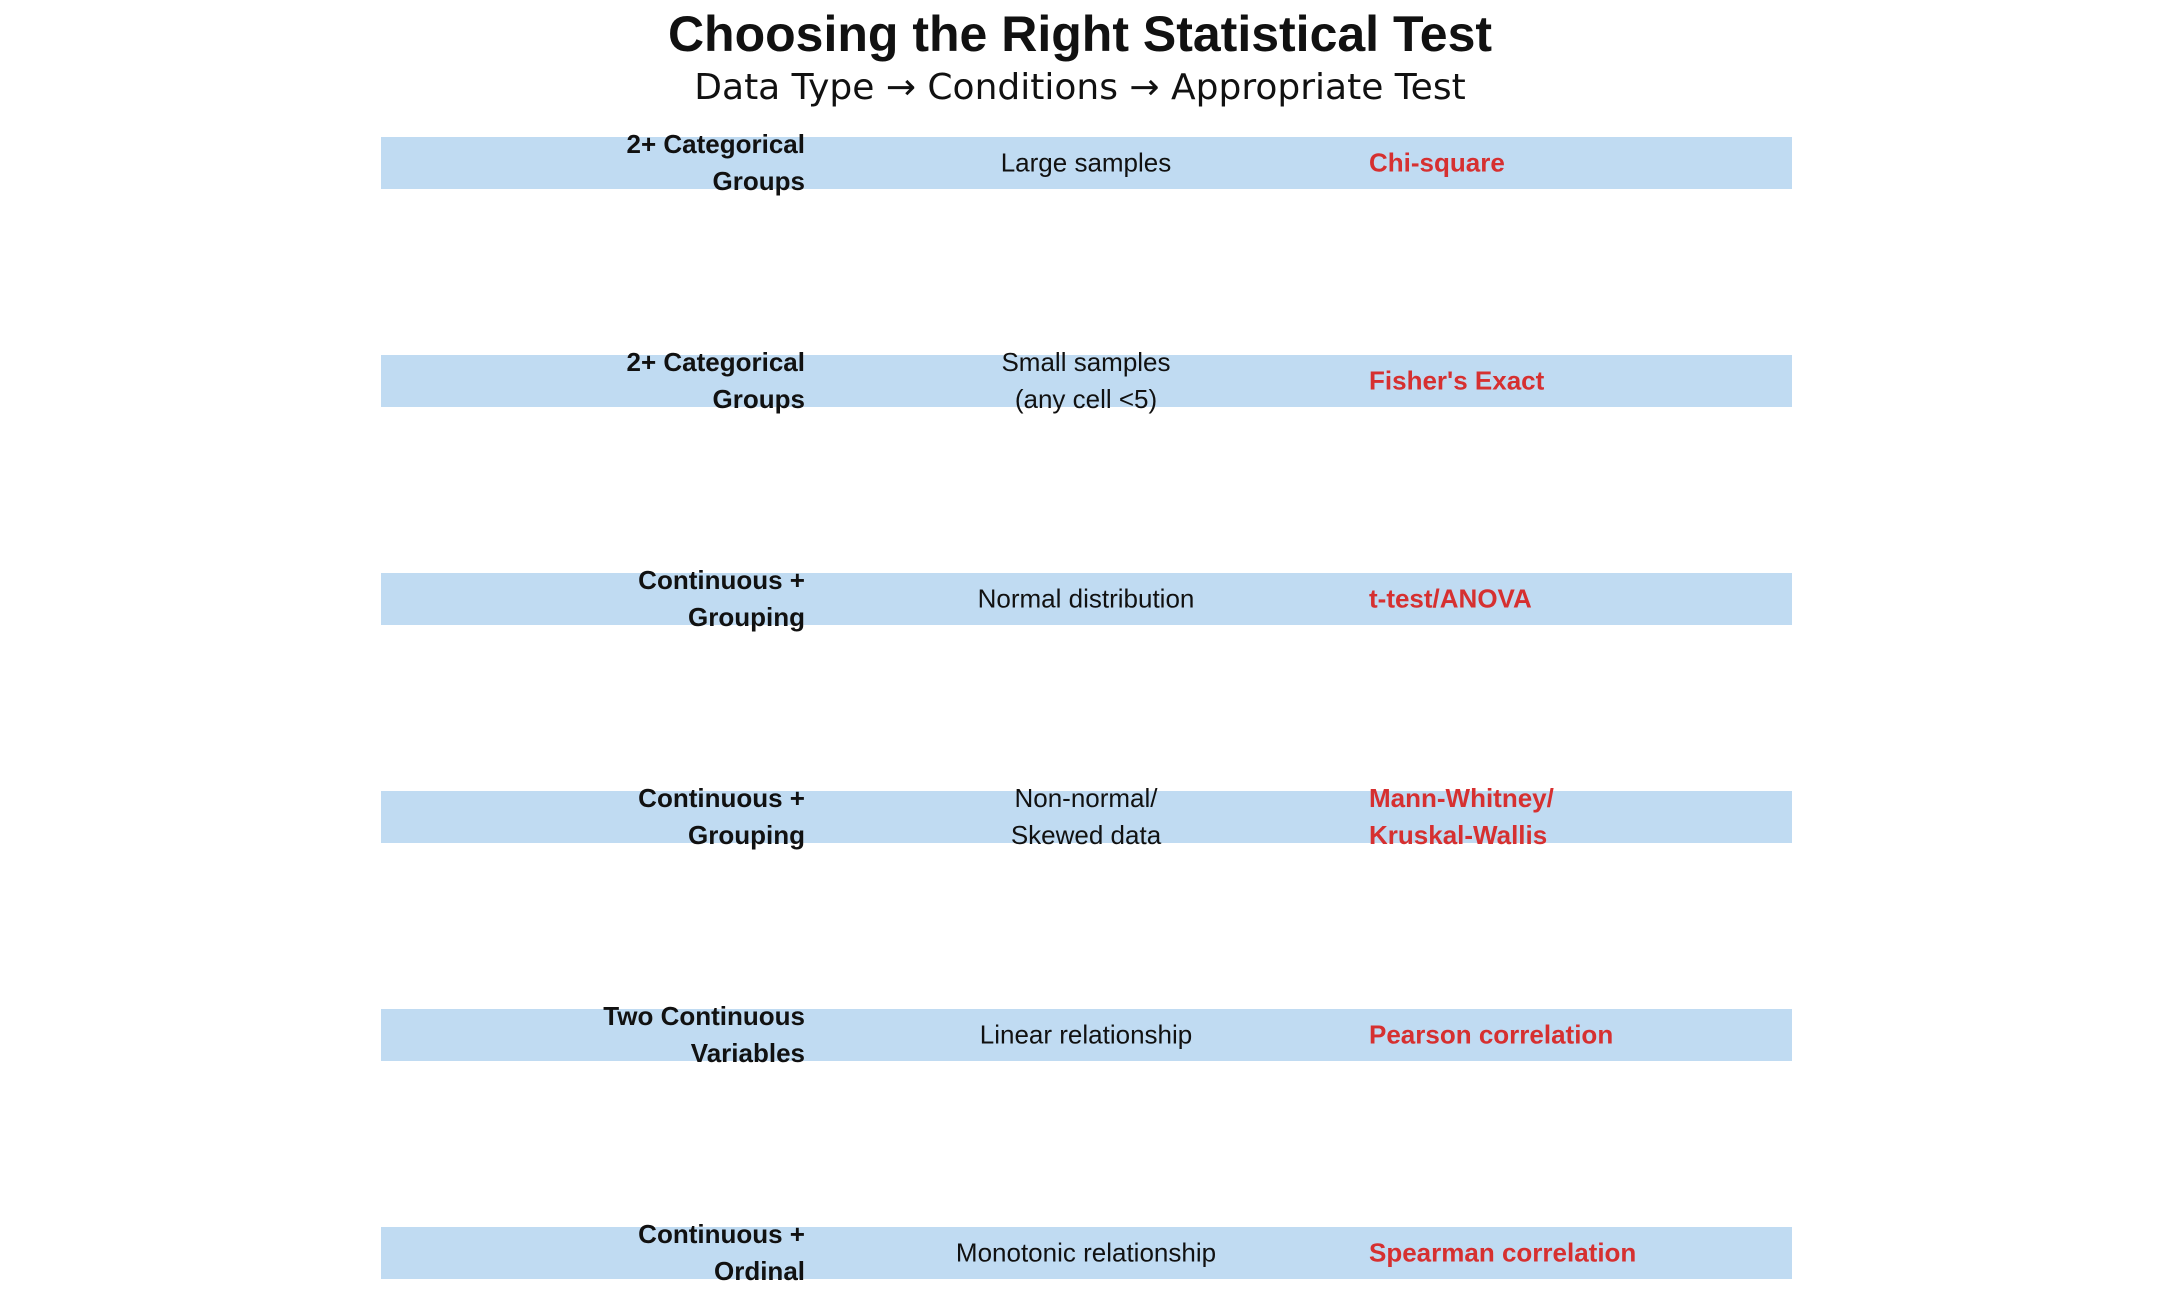 Image resolution: width=2160 pixels, height=1296 pixels. What do you see at coordinates (704, 1034) in the screenshot?
I see `data-type-label: Two Continuous Variables` at bounding box center [704, 1034].